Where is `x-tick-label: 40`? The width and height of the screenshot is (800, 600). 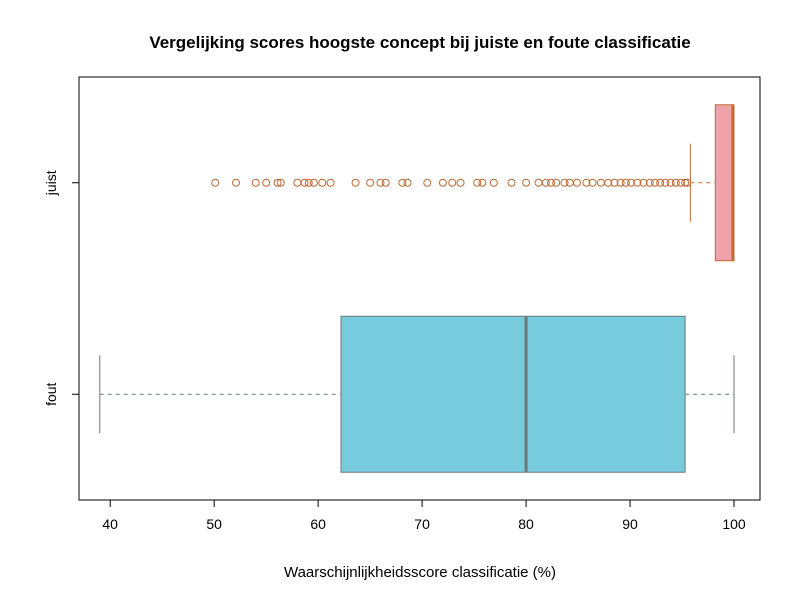 x-tick-label: 40 is located at coordinates (110, 524).